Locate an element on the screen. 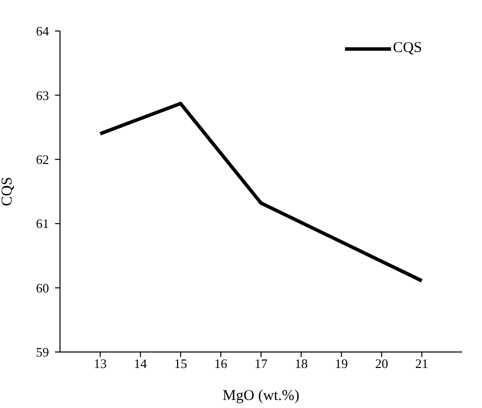 Image resolution: width=482 pixels, height=408 pixels. y-tick-label: 60 is located at coordinates (42, 288).